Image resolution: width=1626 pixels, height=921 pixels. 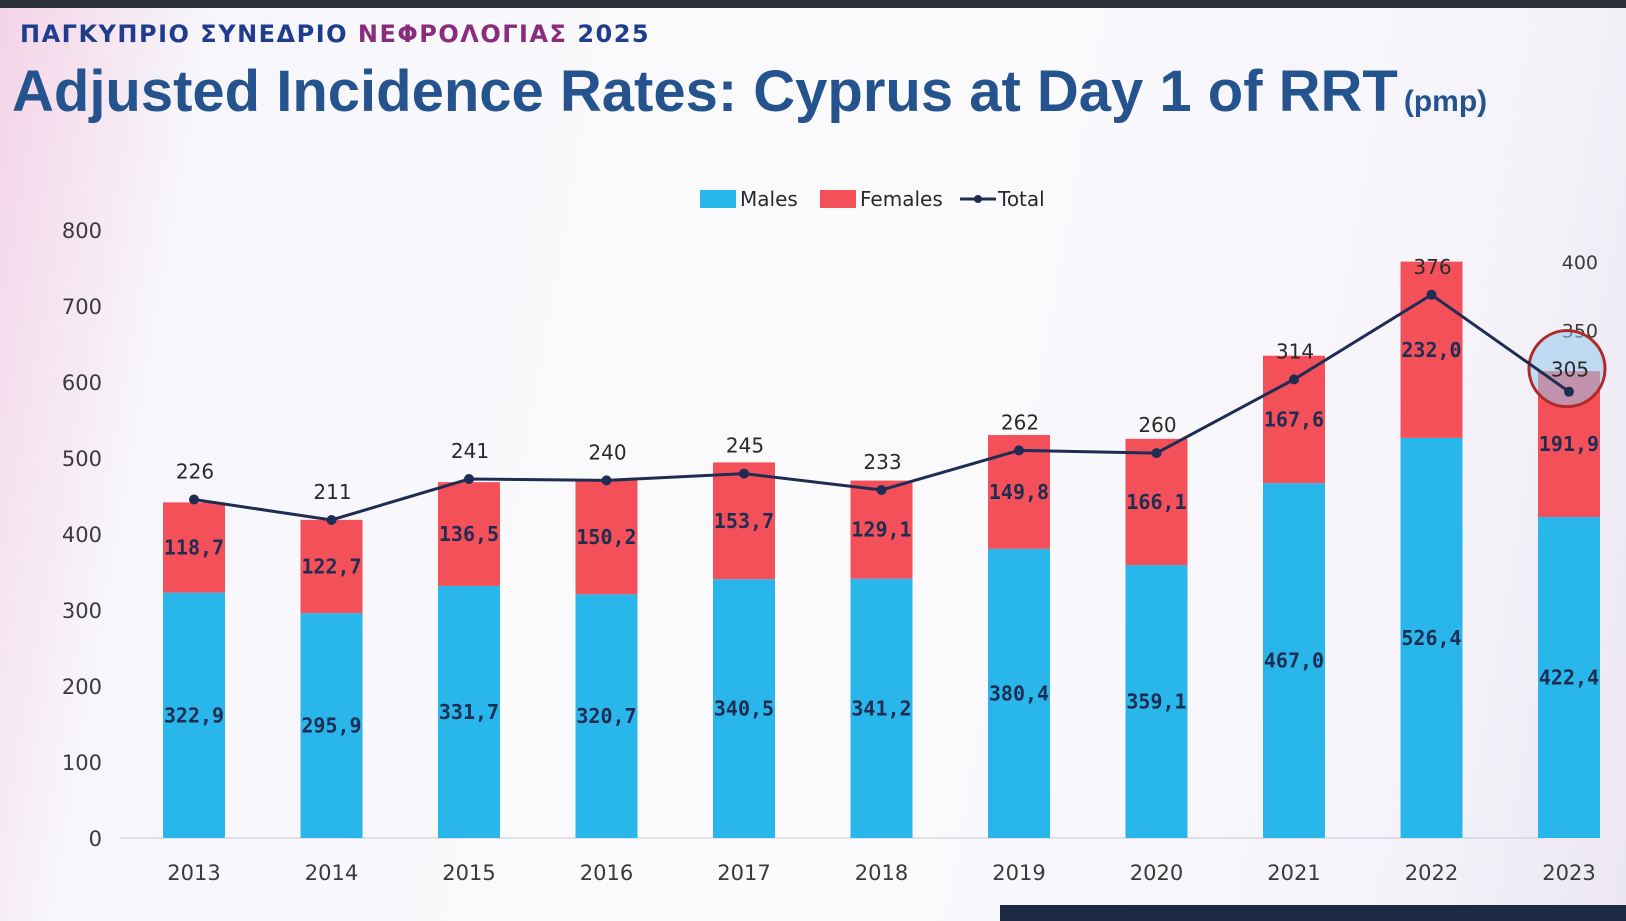 I want to click on x-tick-label: 2015, so click(x=468, y=873).